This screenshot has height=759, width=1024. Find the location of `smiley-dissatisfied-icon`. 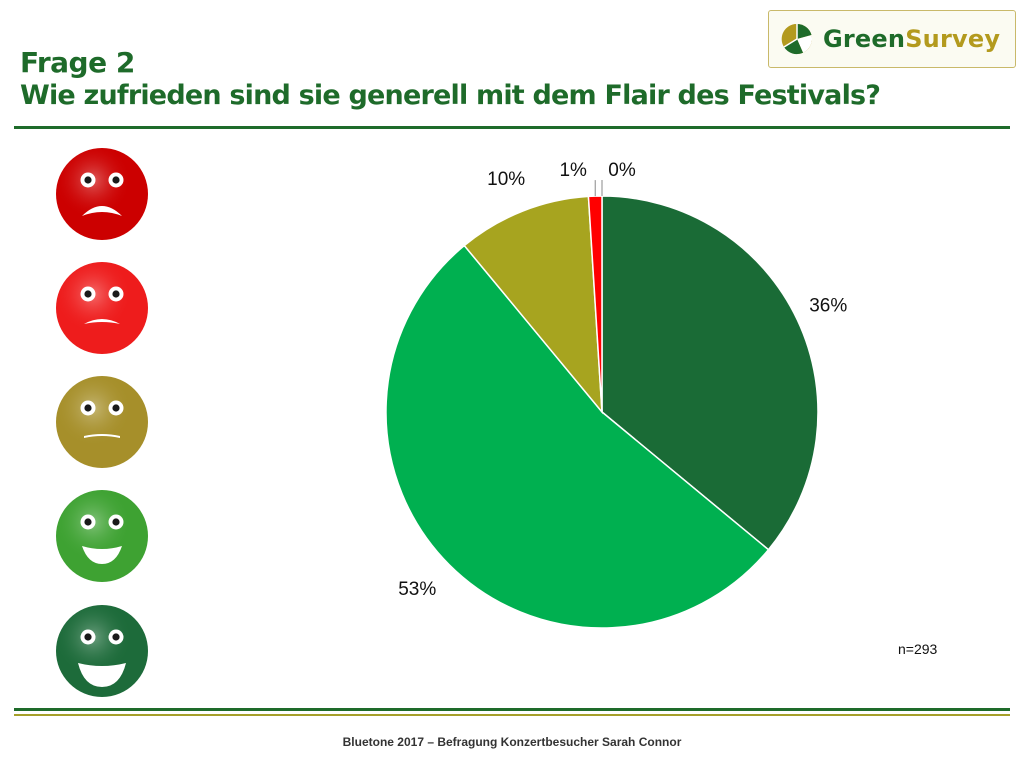

smiley-dissatisfied-icon is located at coordinates (102, 308).